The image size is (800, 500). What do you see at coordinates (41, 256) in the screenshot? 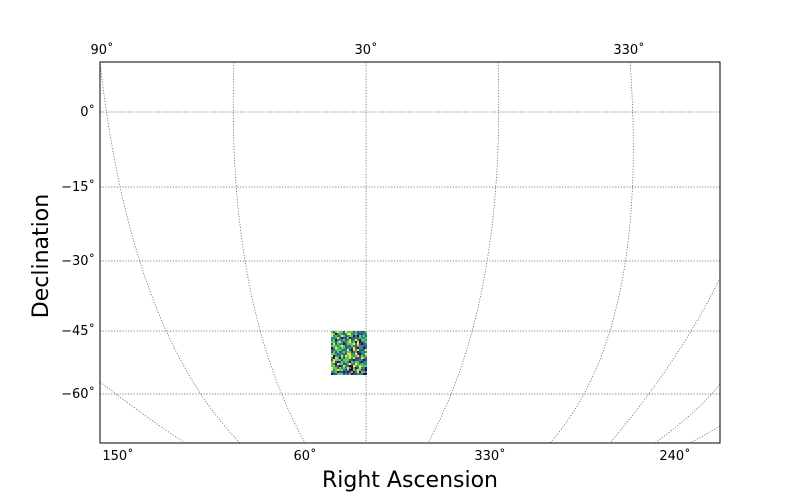
I see `y-axis-label: Declination` at bounding box center [41, 256].